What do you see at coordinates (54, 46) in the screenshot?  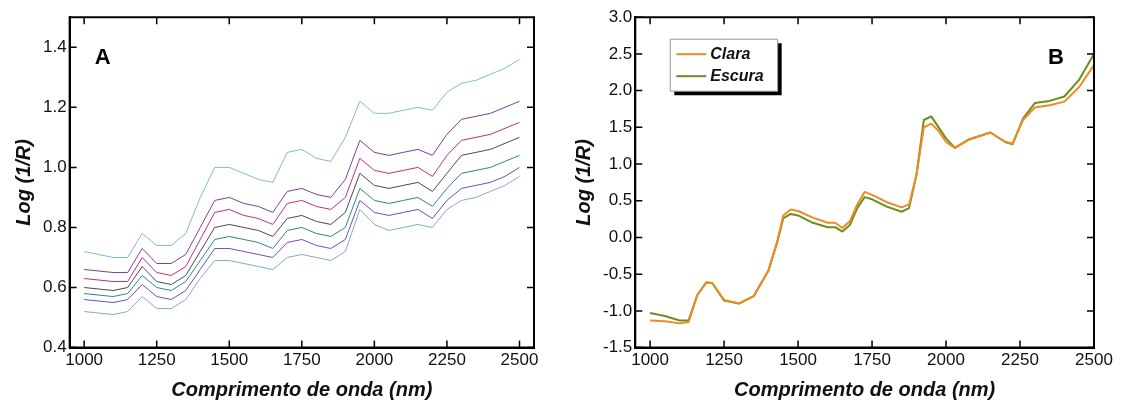 I see `y-tick-label: 1.4` at bounding box center [54, 46].